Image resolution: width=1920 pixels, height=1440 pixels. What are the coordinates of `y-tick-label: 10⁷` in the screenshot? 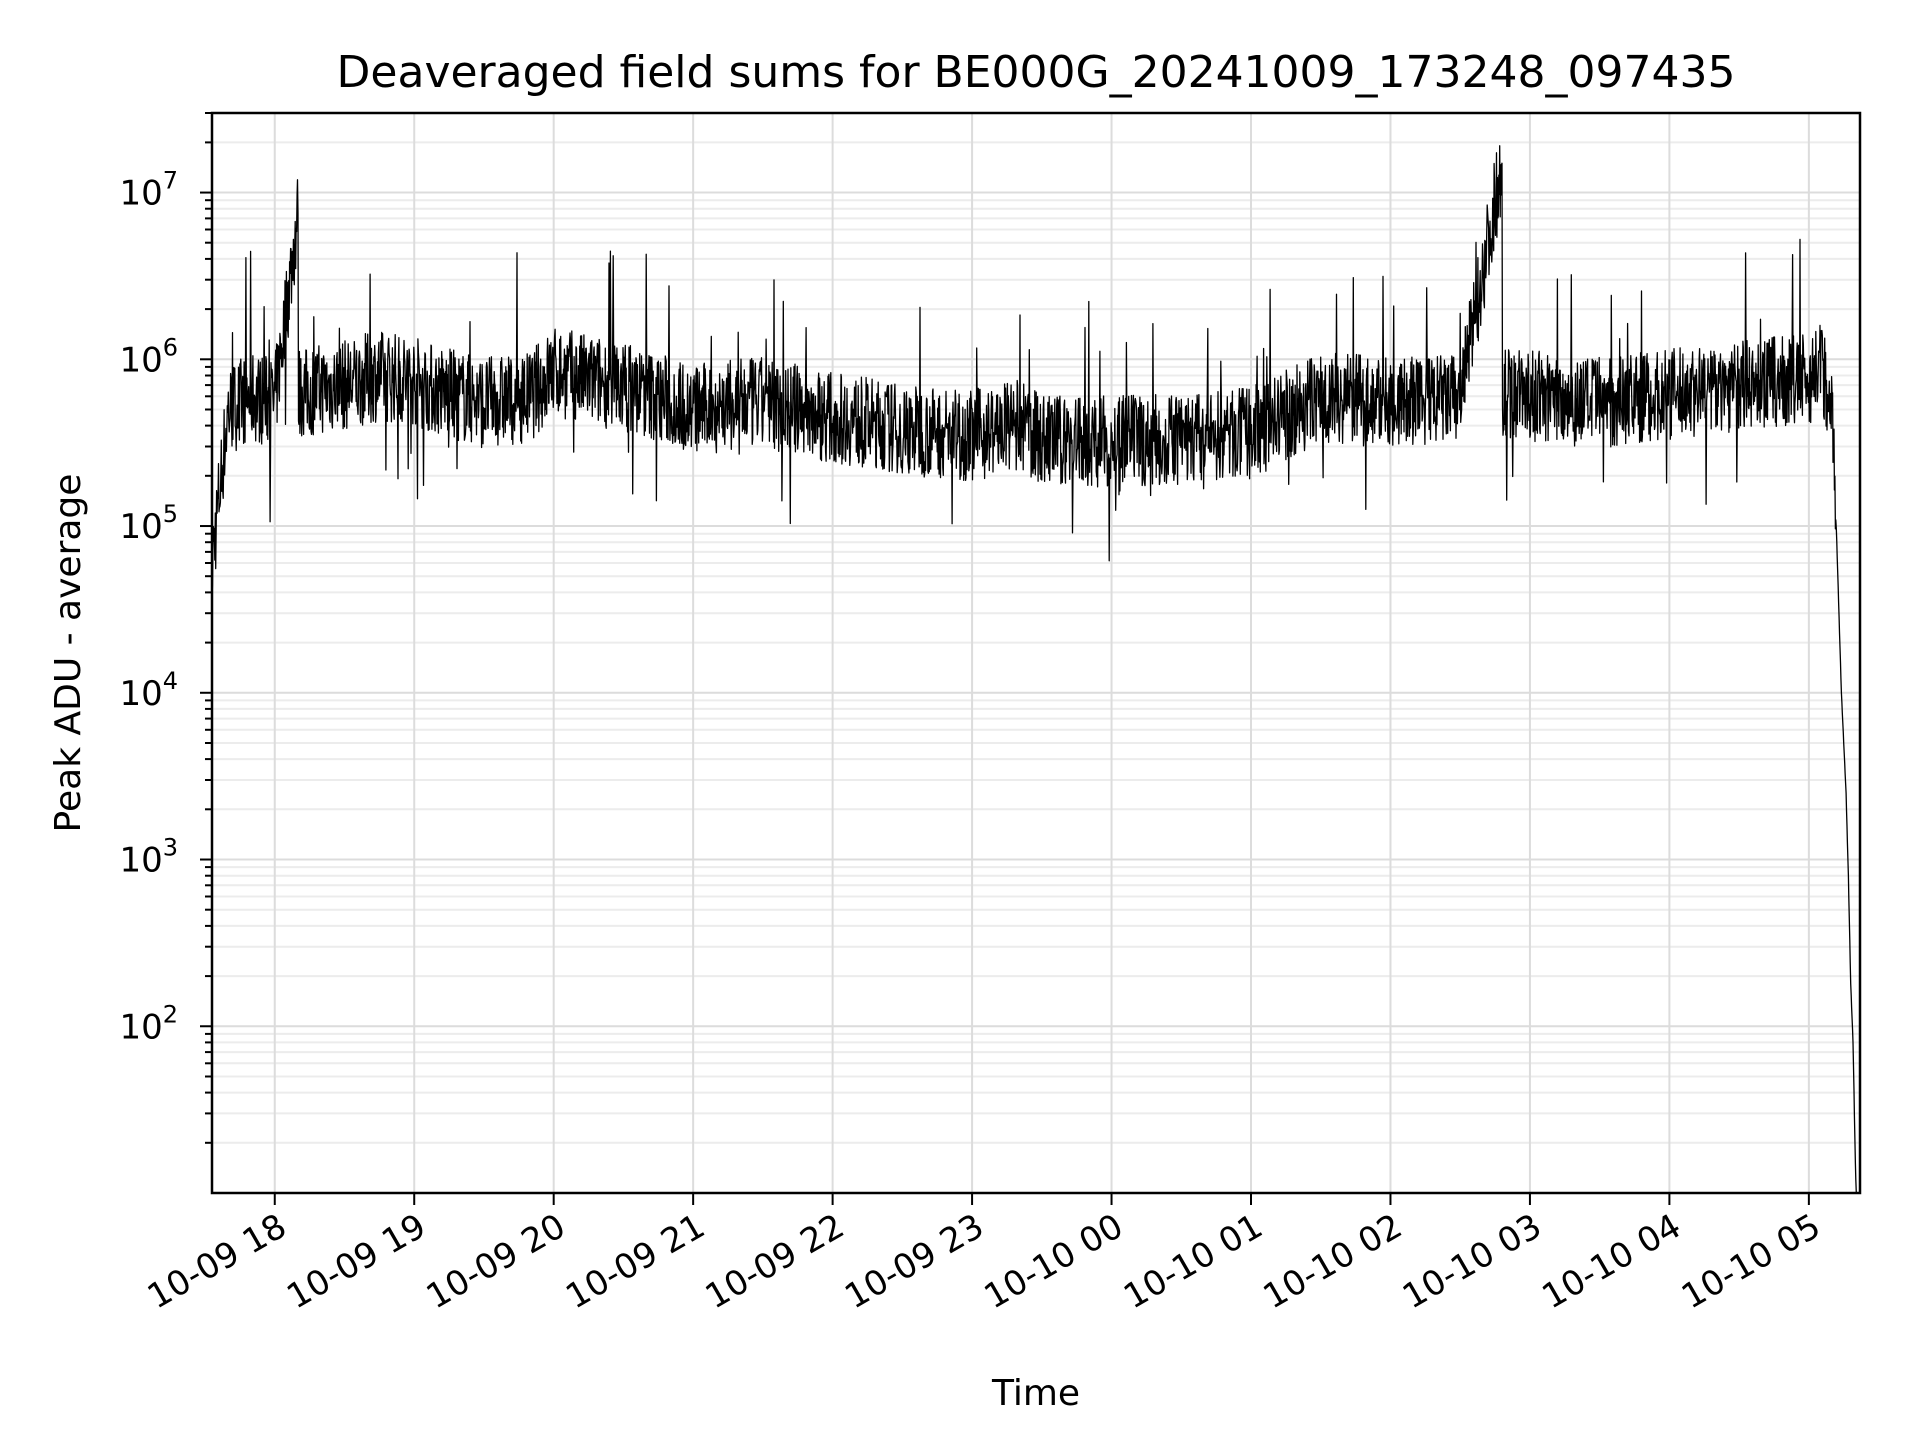 It's located at (148, 190).